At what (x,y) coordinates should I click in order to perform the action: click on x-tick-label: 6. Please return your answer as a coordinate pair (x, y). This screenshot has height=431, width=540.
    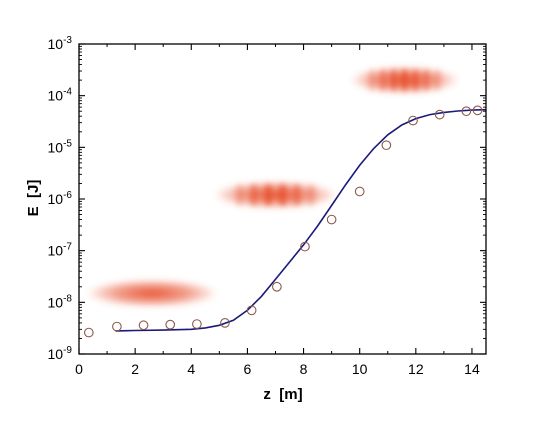
    Looking at the image, I should click on (248, 369).